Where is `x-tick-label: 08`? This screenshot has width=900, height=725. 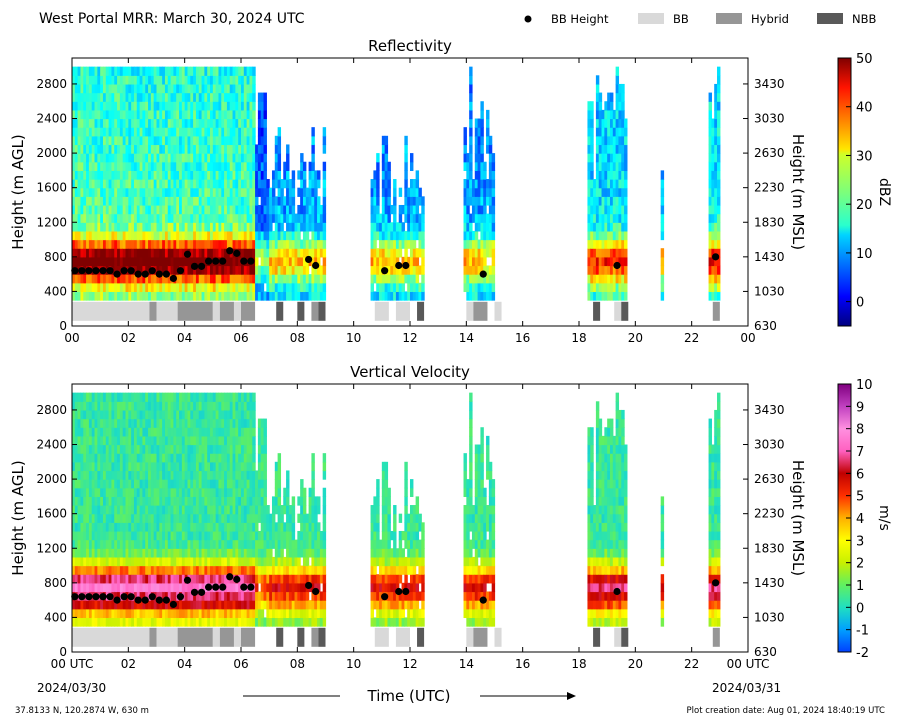 x-tick-label: 08 is located at coordinates (297, 338).